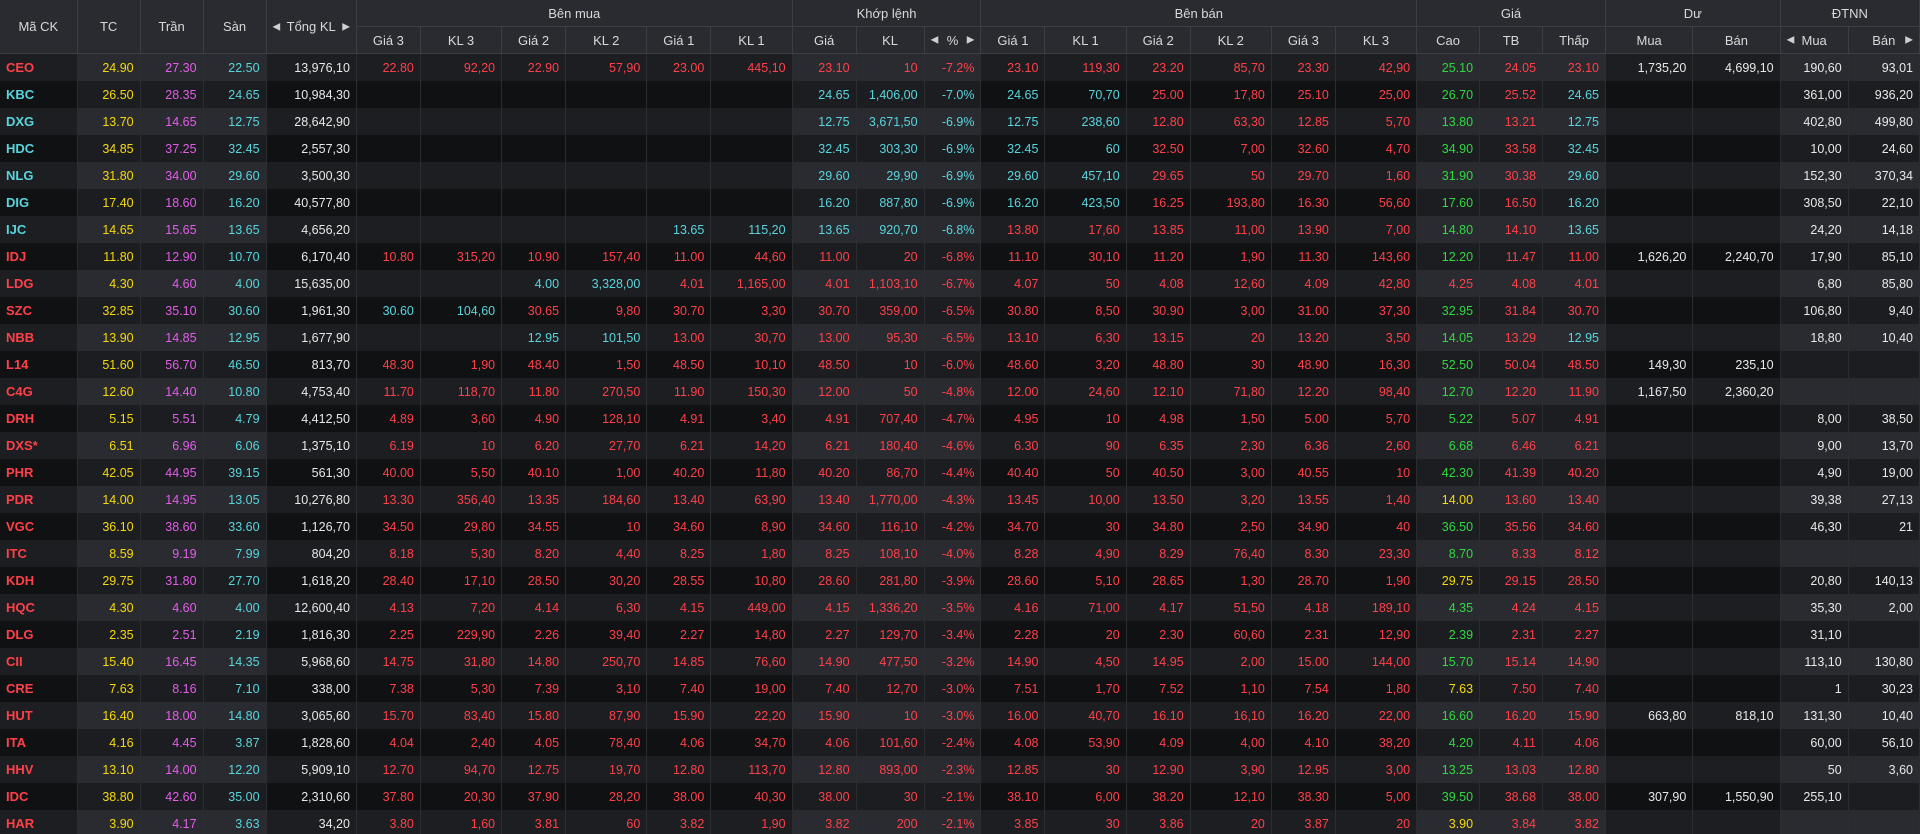 This screenshot has width=1920, height=834. What do you see at coordinates (1158, 445) in the screenshot?
I see `sell-price-2-cell: 6.35` at bounding box center [1158, 445].